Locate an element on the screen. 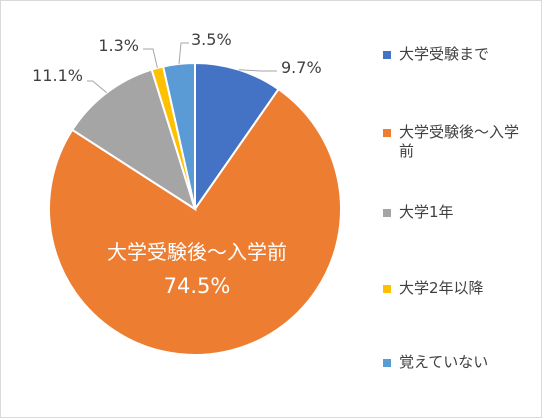  legend-label: 覚えていない is located at coordinates (444, 362).